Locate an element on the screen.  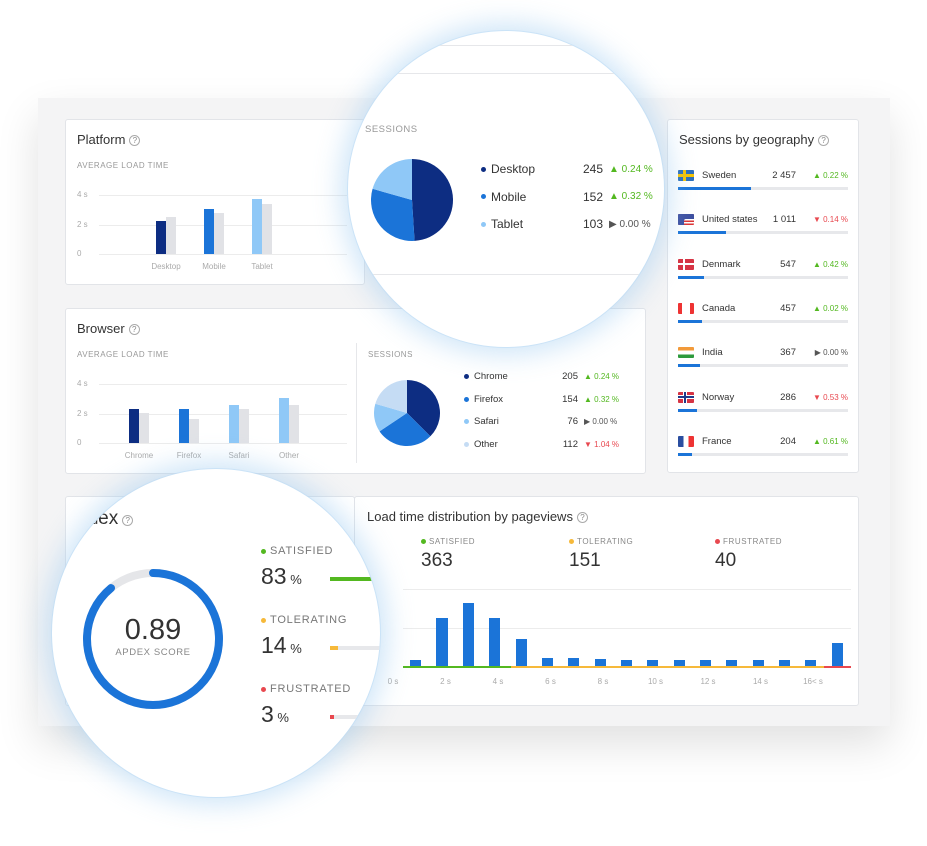
norway-flag-icon is located at coordinates (686, 397).